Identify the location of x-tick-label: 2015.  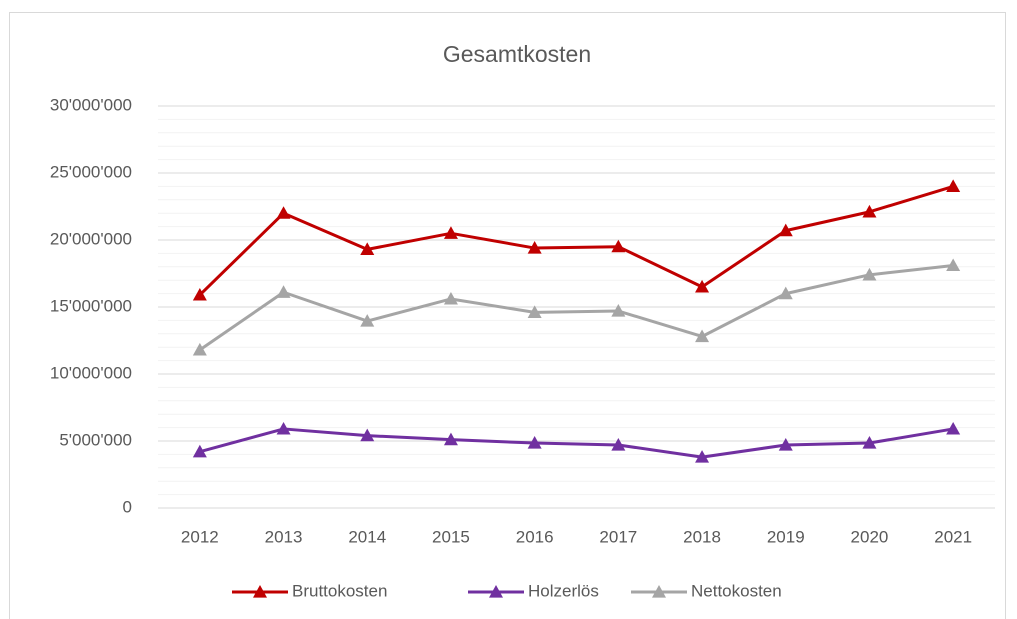
(451, 536).